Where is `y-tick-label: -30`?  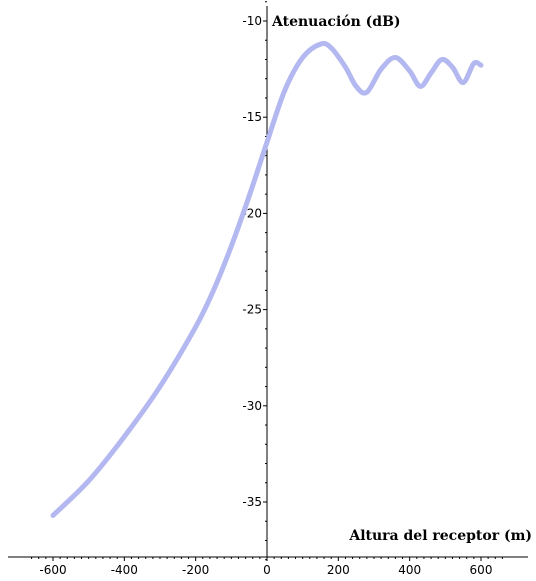
y-tick-label: -30 is located at coordinates (252, 406).